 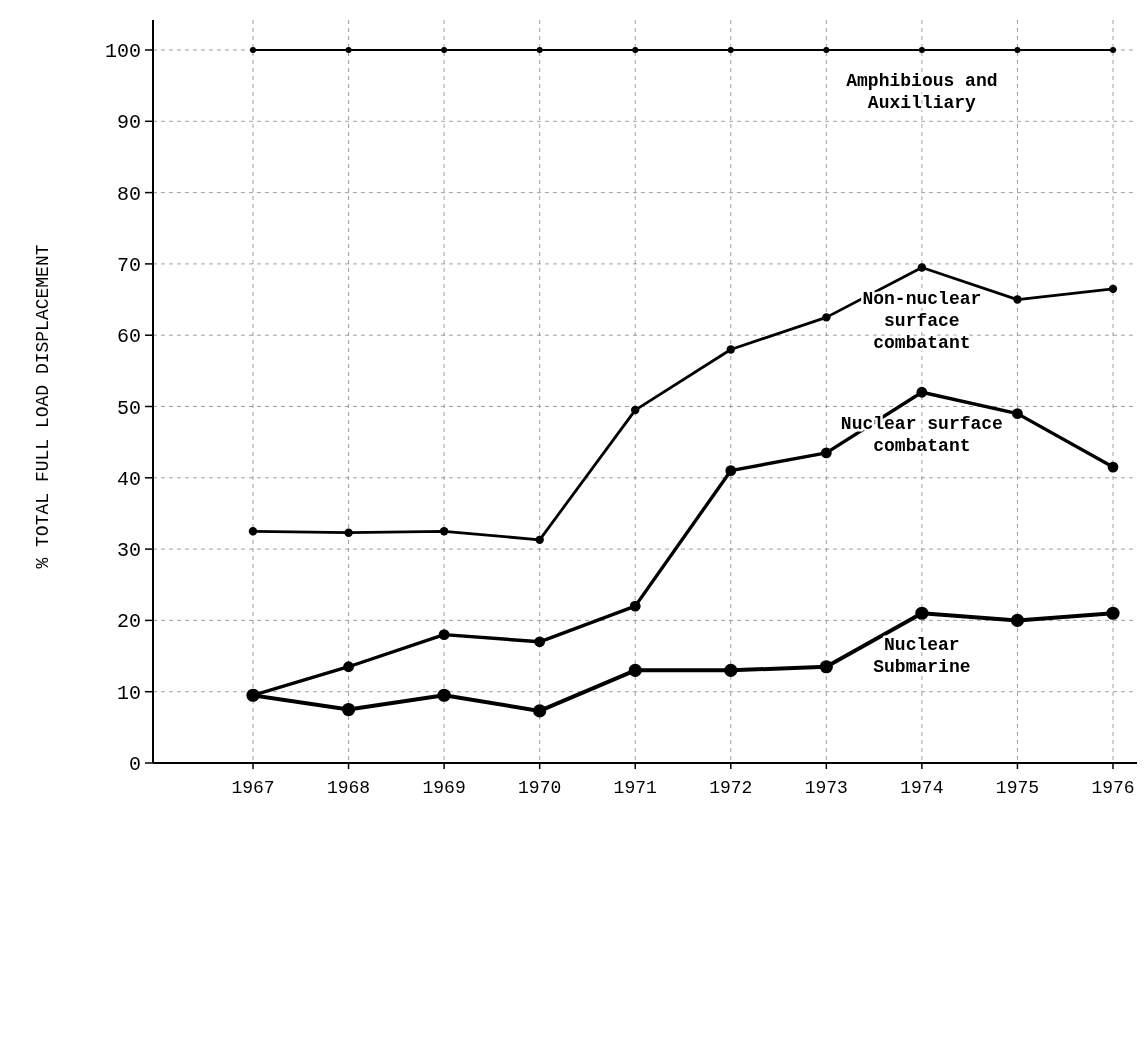 What do you see at coordinates (134, 764) in the screenshot?
I see `y-tick-label: 0` at bounding box center [134, 764].